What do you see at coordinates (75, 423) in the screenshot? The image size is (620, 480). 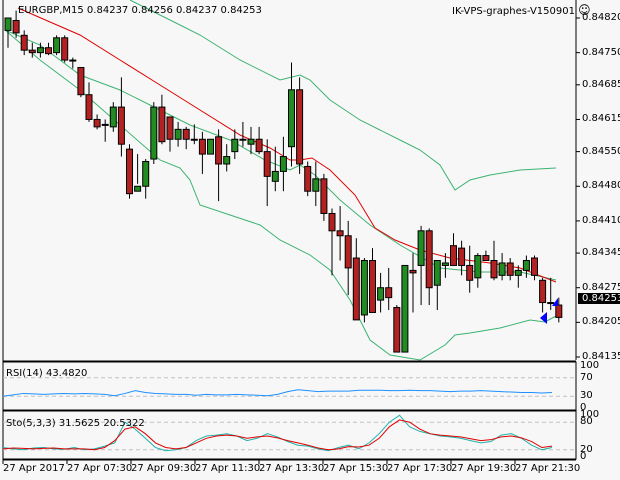 I see `sto-title: Sto(5,3,3) 31.5625 20.5322` at bounding box center [75, 423].